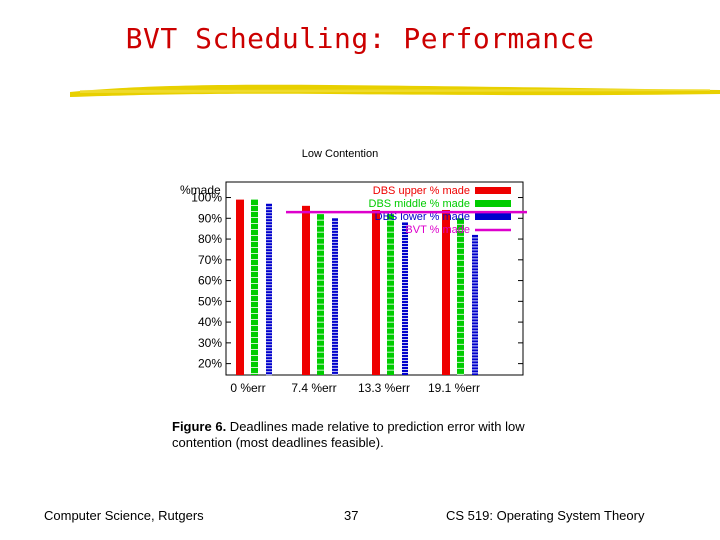  What do you see at coordinates (545, 515) in the screenshot?
I see `footer-right: CS 519: Operating System Theory` at bounding box center [545, 515].